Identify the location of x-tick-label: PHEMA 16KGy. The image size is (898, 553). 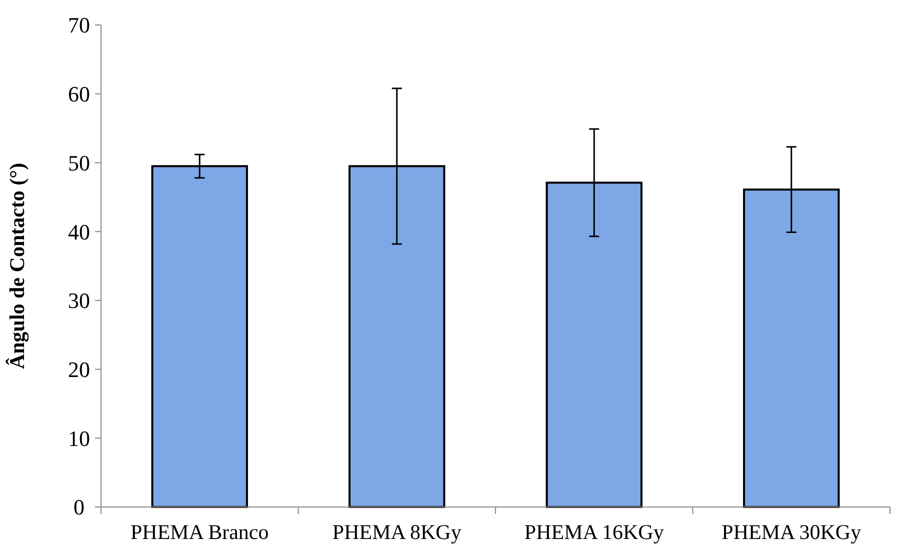
(594, 532).